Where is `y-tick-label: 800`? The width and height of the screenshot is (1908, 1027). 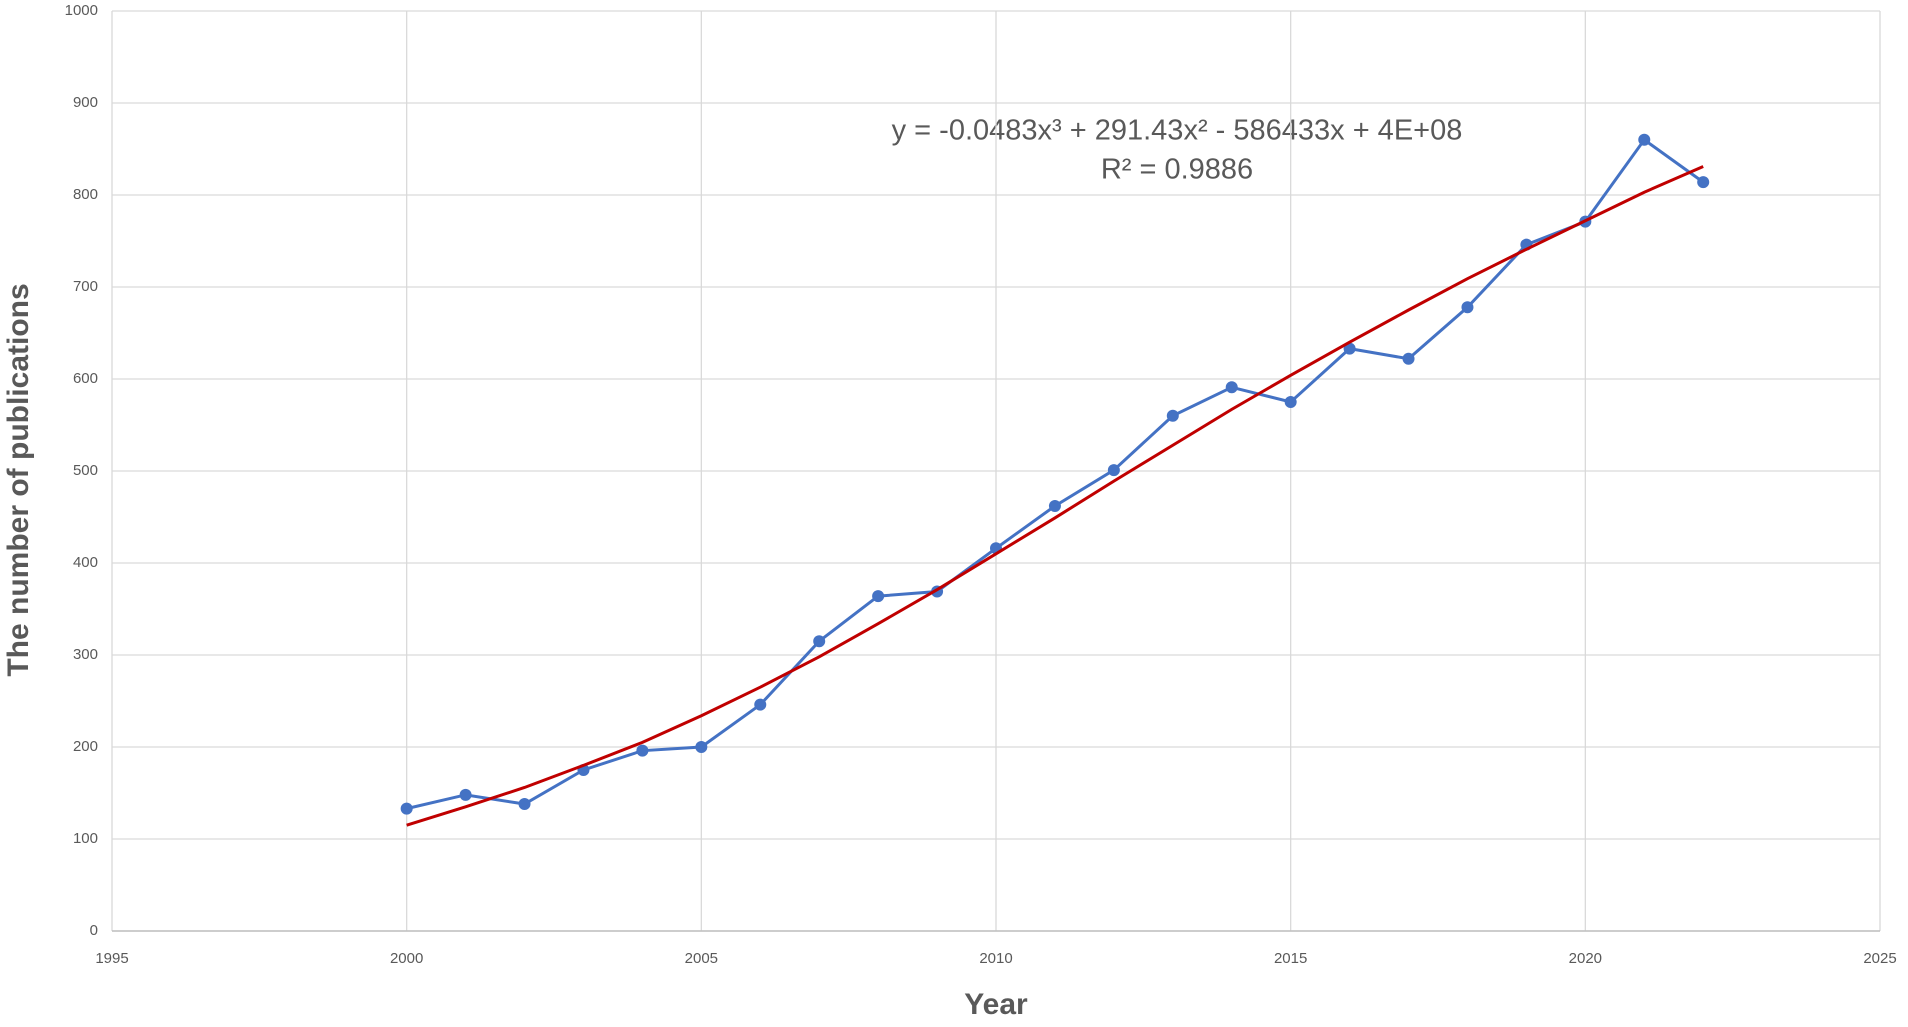 y-tick-label: 800 is located at coordinates (85, 194).